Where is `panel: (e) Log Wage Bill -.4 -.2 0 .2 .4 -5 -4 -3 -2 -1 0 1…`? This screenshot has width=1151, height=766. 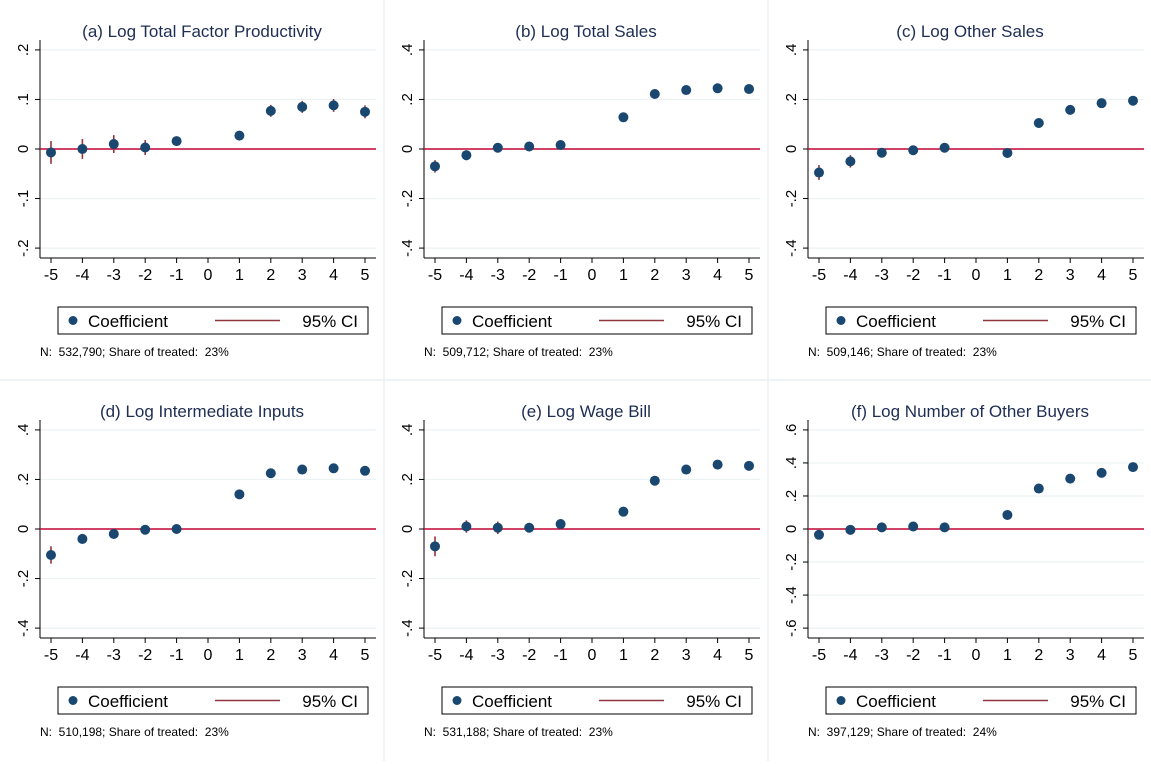 panel: (e) Log Wage Bill -.4 -.2 0 .2 .4 -5 -4 -3 -2 -1 0 1… is located at coordinates (579, 570).